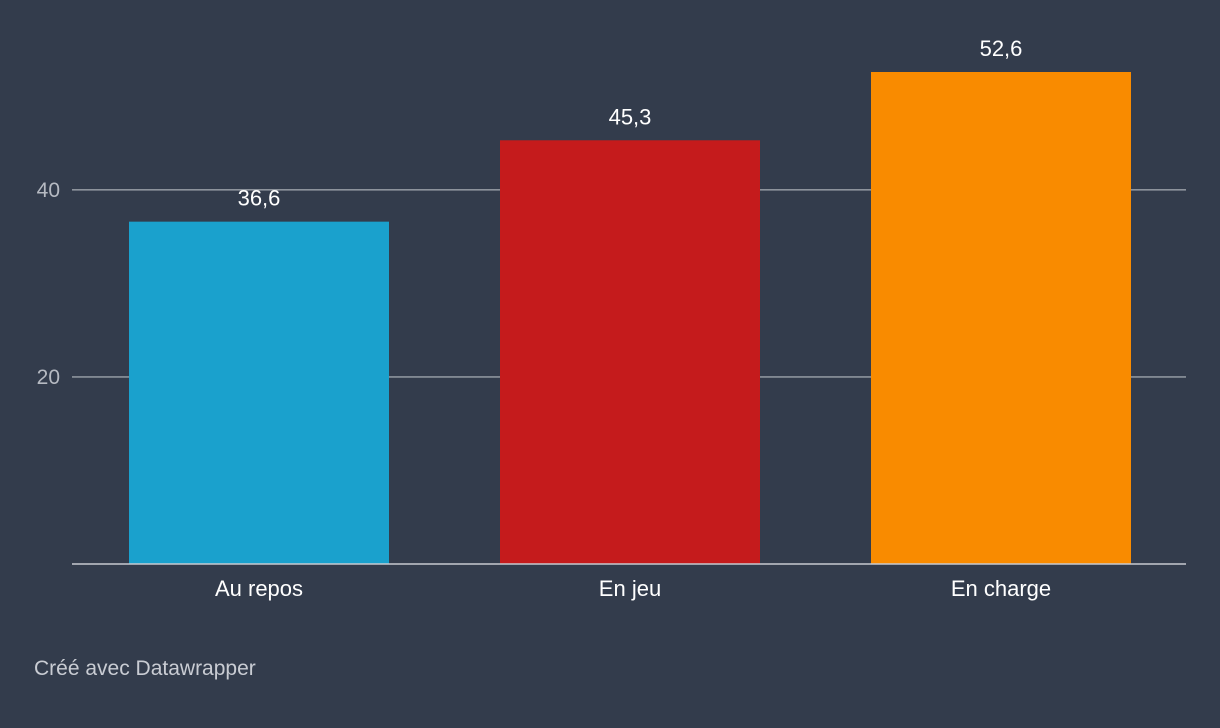 The height and width of the screenshot is (728, 1220). I want to click on value-label: 36,6, so click(259, 198).